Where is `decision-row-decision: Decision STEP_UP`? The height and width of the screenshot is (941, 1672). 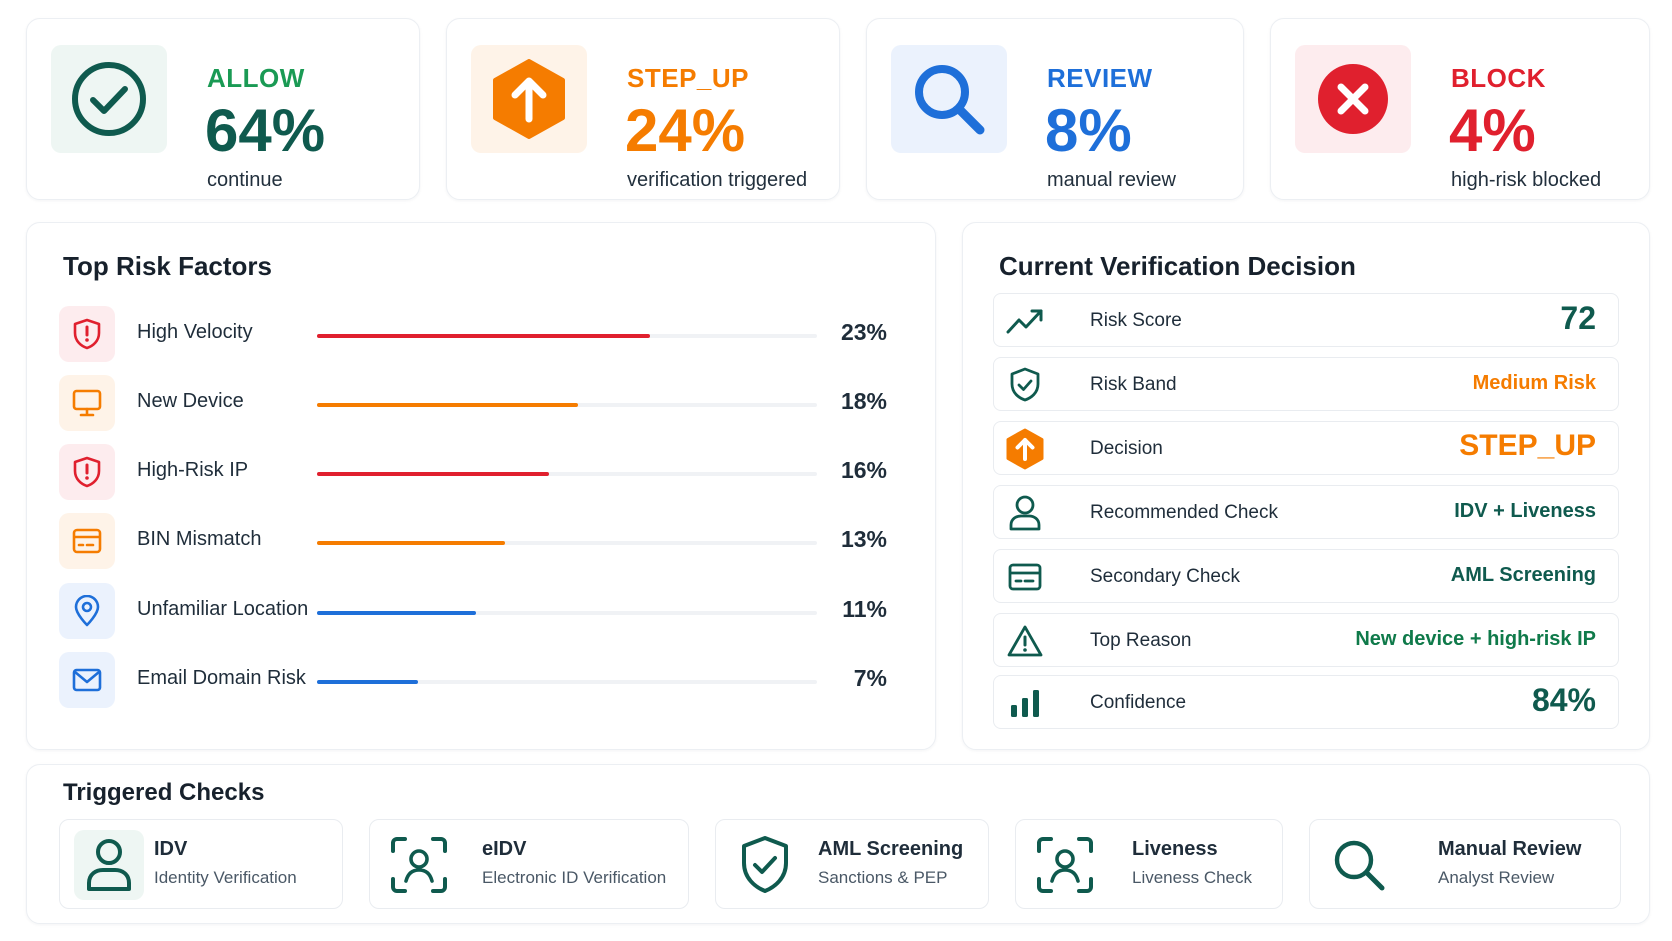 decision-row-decision: Decision STEP_UP is located at coordinates (1306, 448).